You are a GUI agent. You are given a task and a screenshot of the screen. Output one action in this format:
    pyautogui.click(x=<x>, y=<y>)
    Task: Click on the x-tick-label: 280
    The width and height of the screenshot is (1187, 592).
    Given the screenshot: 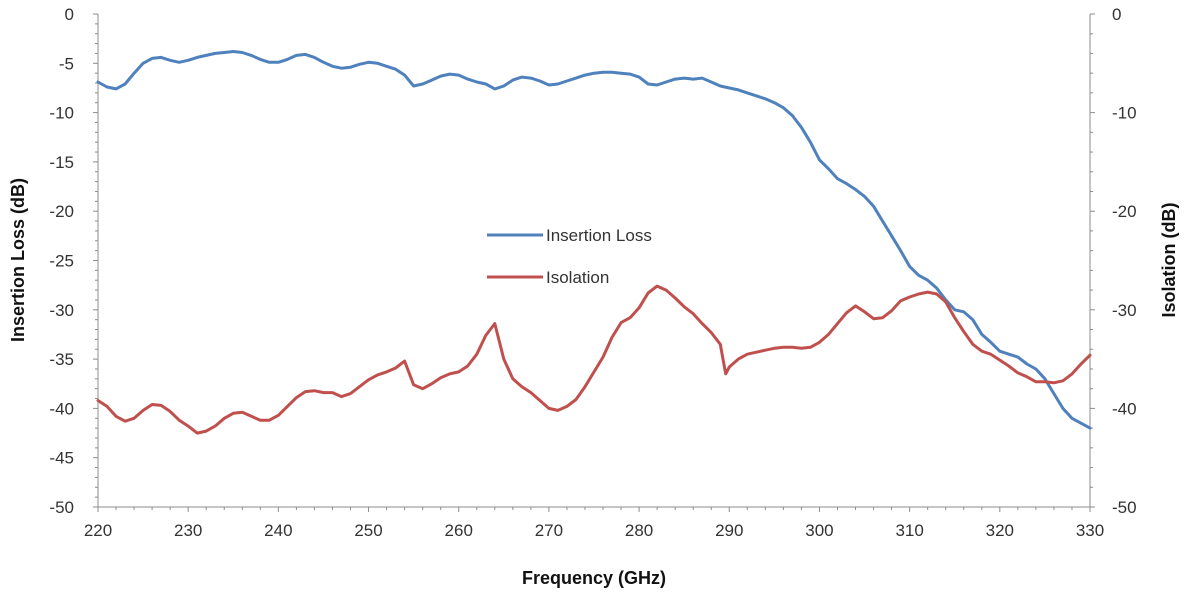 What is the action you would take?
    pyautogui.click(x=639, y=530)
    